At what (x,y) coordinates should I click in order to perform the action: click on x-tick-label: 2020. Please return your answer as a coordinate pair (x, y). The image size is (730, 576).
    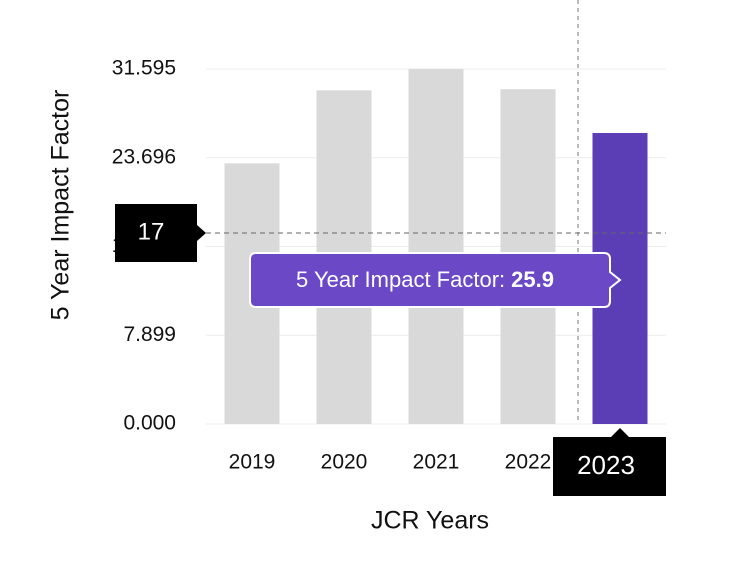
    Looking at the image, I should click on (344, 462).